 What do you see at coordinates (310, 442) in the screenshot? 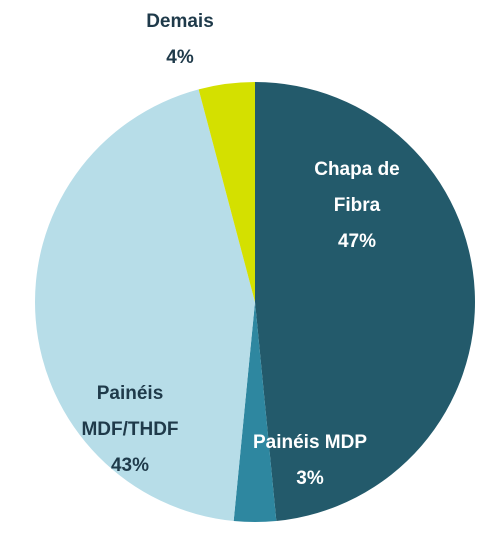
I see `slice-name: Painéis MDP` at bounding box center [310, 442].